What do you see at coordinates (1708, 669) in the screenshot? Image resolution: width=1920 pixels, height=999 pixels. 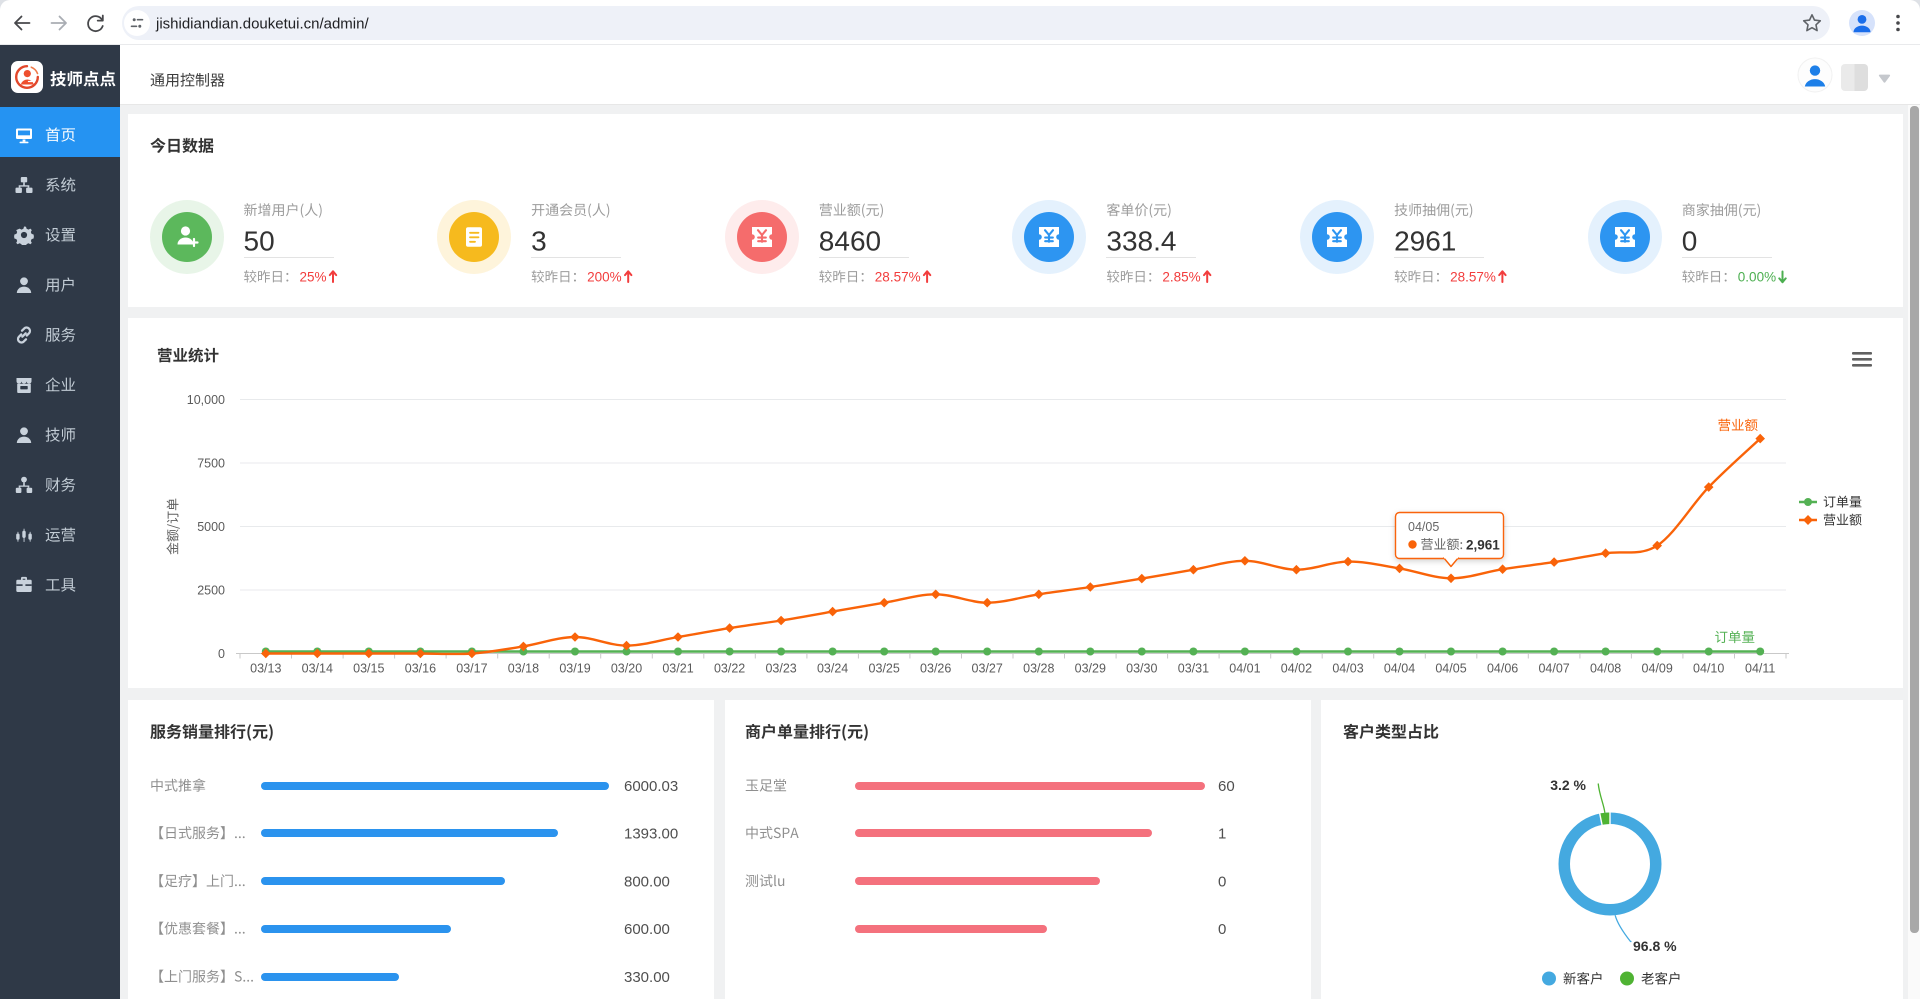 I see `svg-text: 04/10` at bounding box center [1708, 669].